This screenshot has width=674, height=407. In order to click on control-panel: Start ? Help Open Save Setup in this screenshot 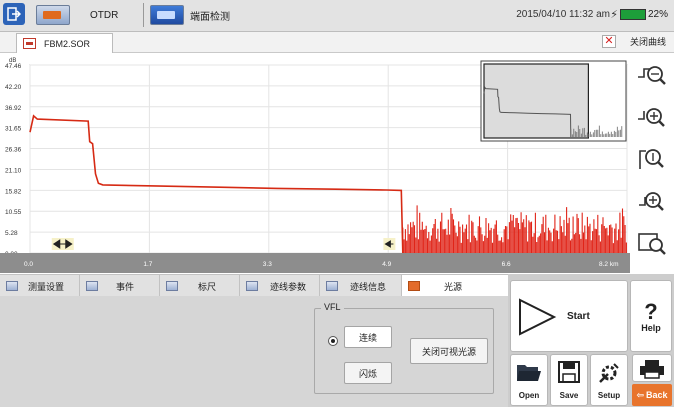, I will do `click(591, 340)`.